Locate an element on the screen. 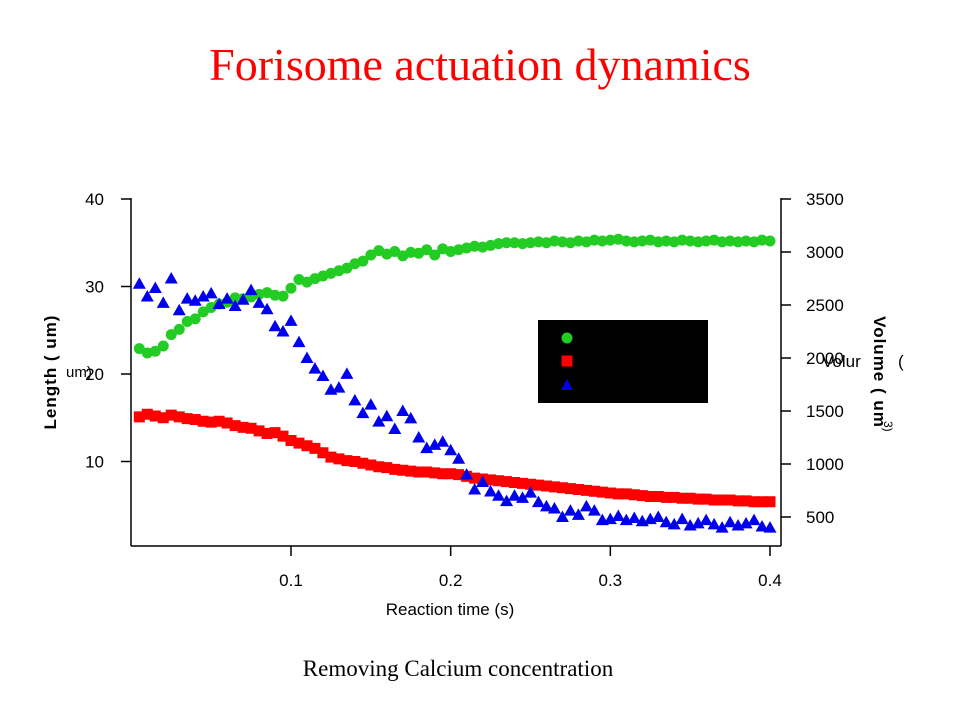  series-square is located at coordinates (454, 458).